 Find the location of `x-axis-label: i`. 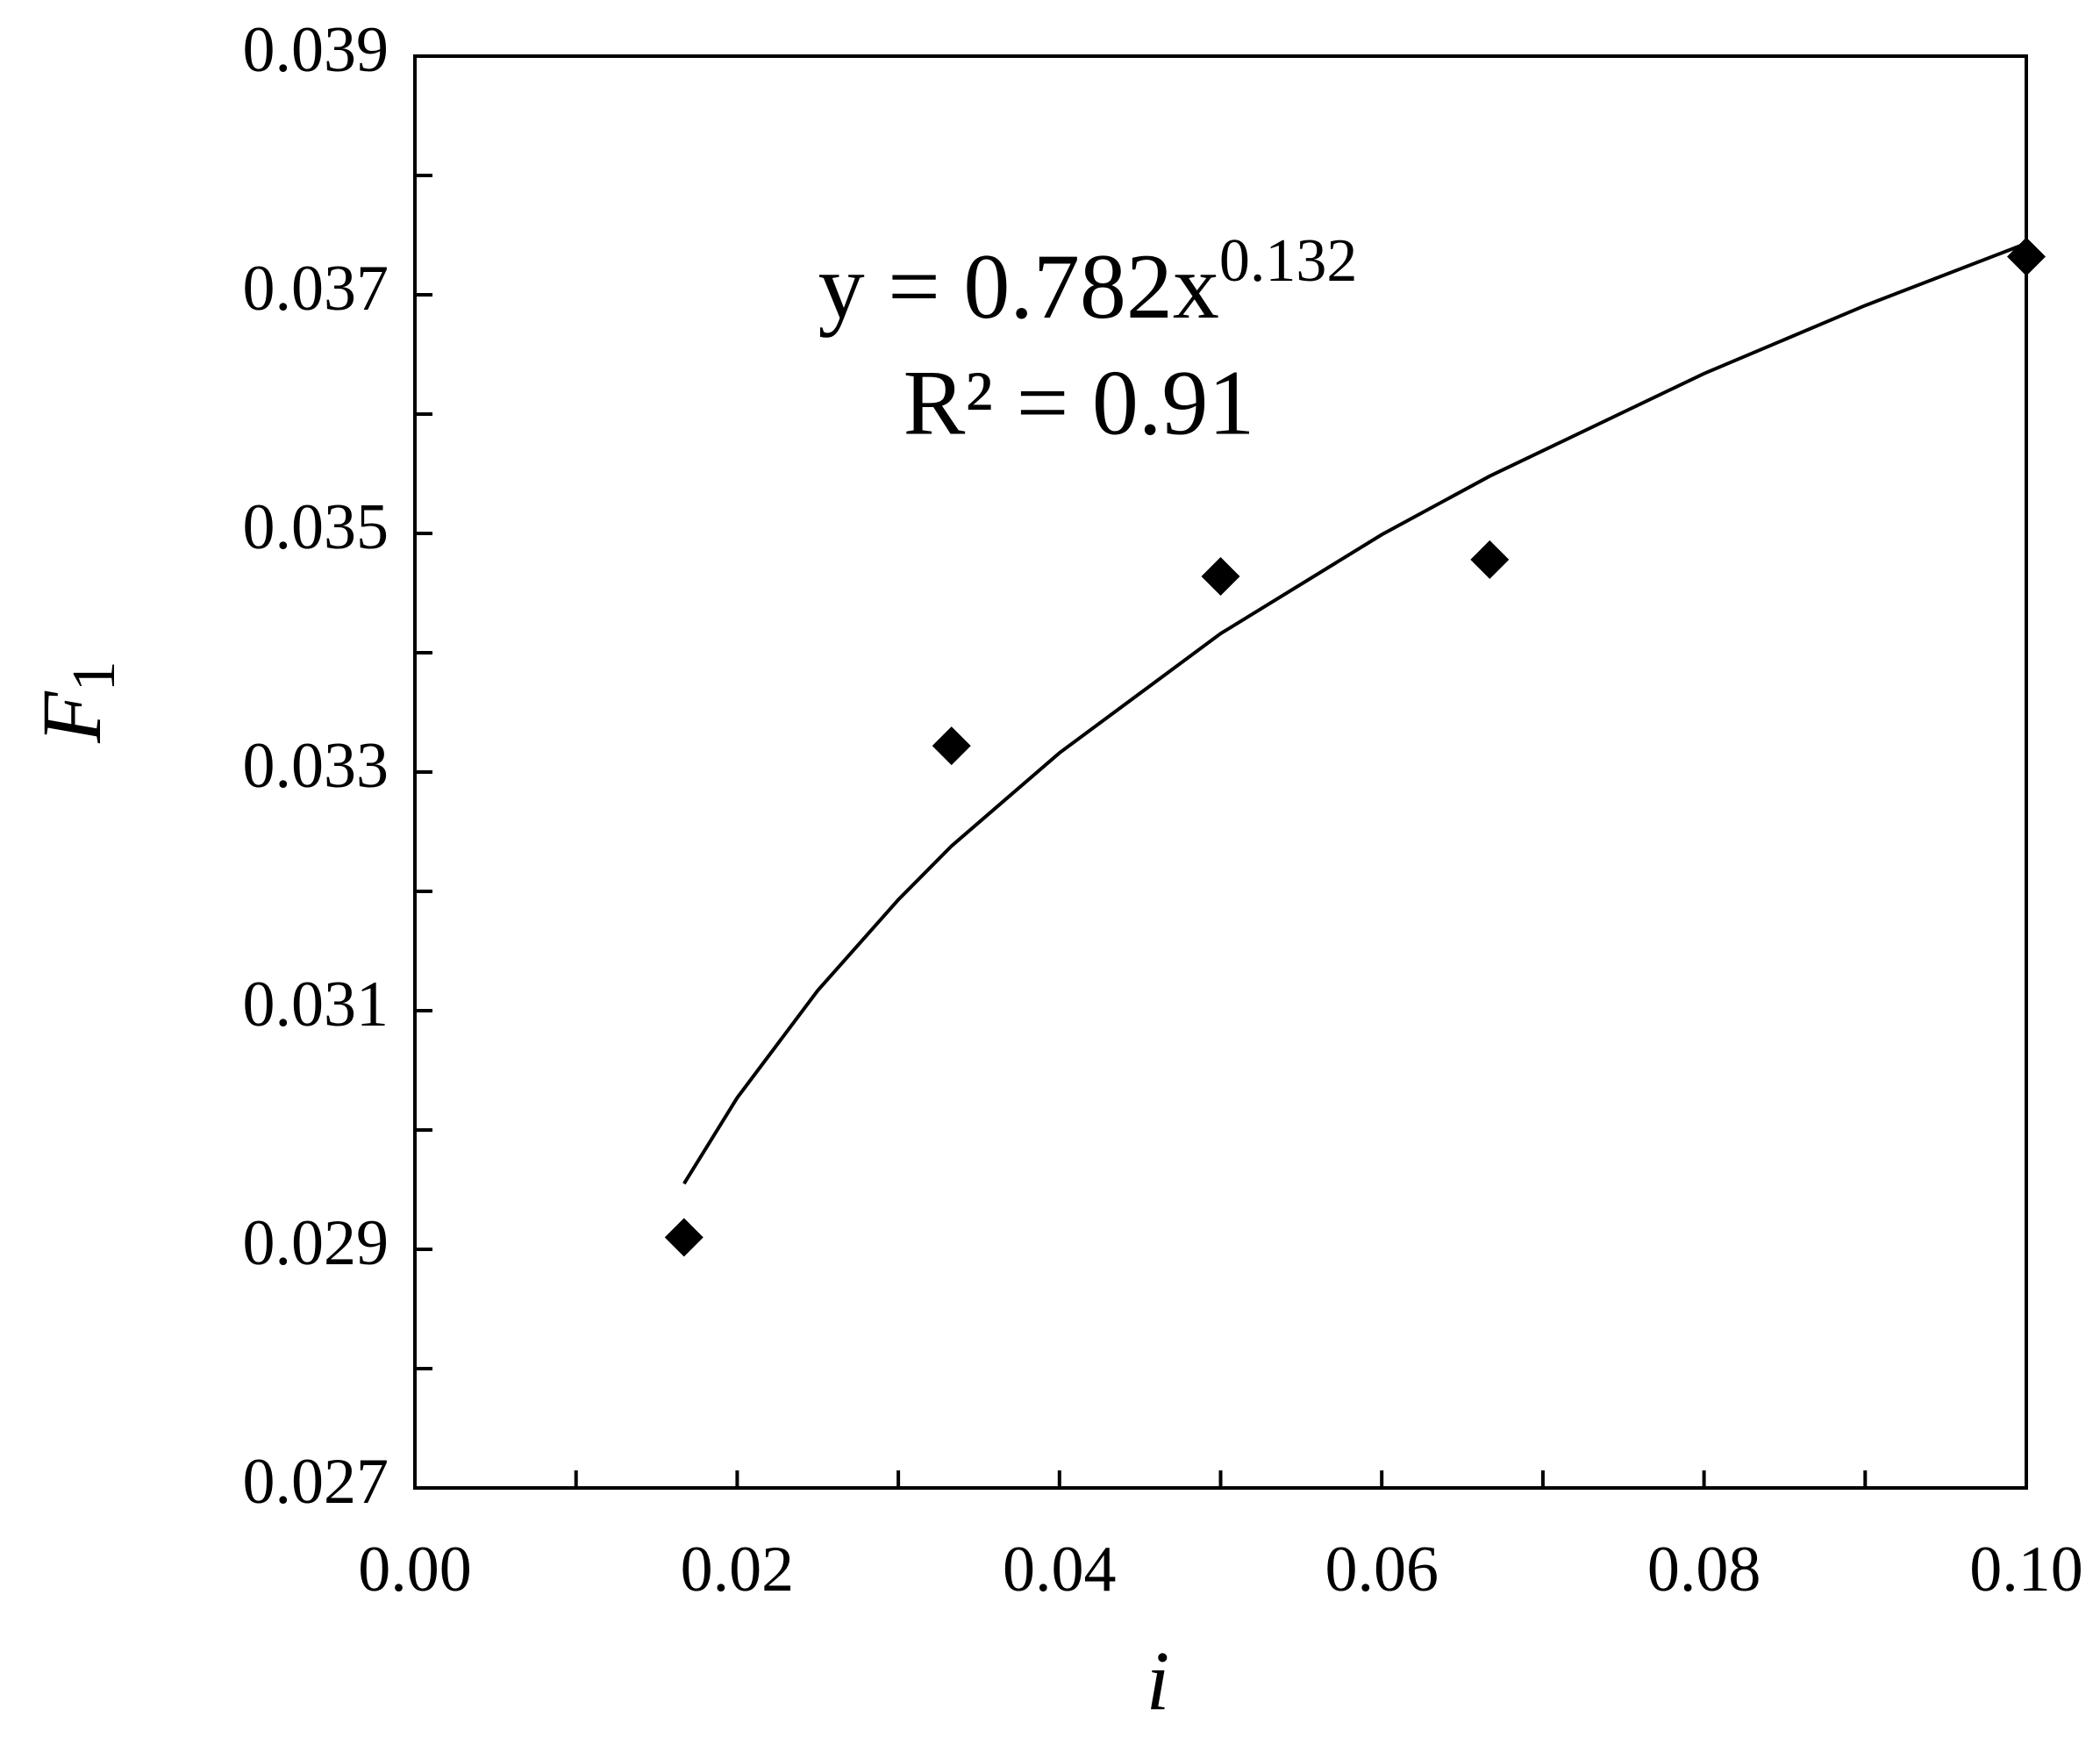

x-axis-label: i is located at coordinates (1158, 1680).